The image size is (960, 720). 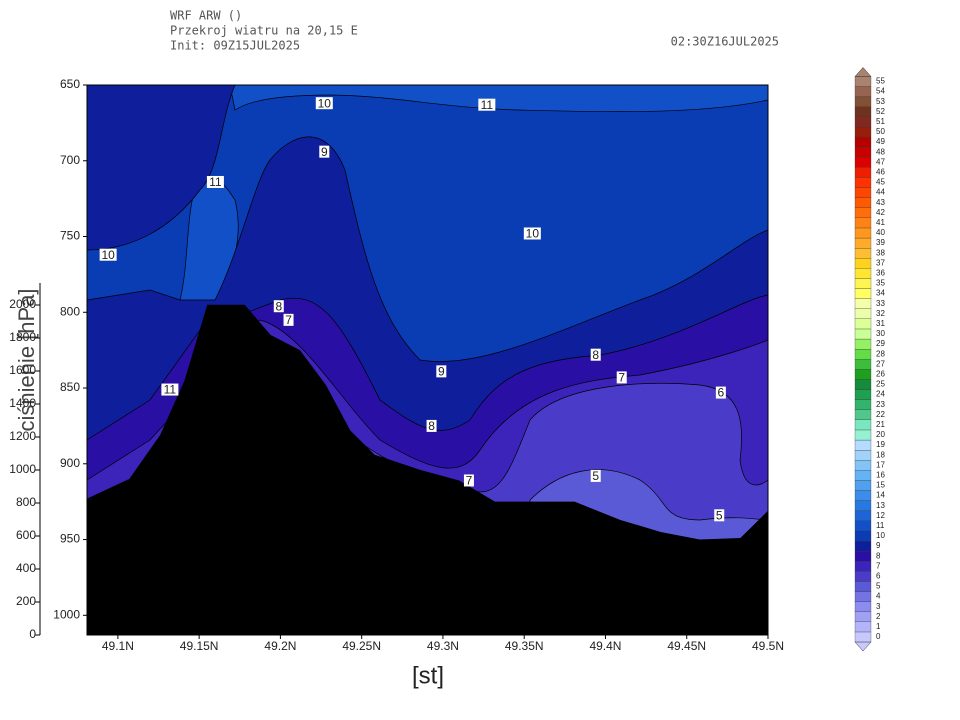 What do you see at coordinates (22, 469) in the screenshot?
I see `y2-tick-label: 1000` at bounding box center [22, 469].